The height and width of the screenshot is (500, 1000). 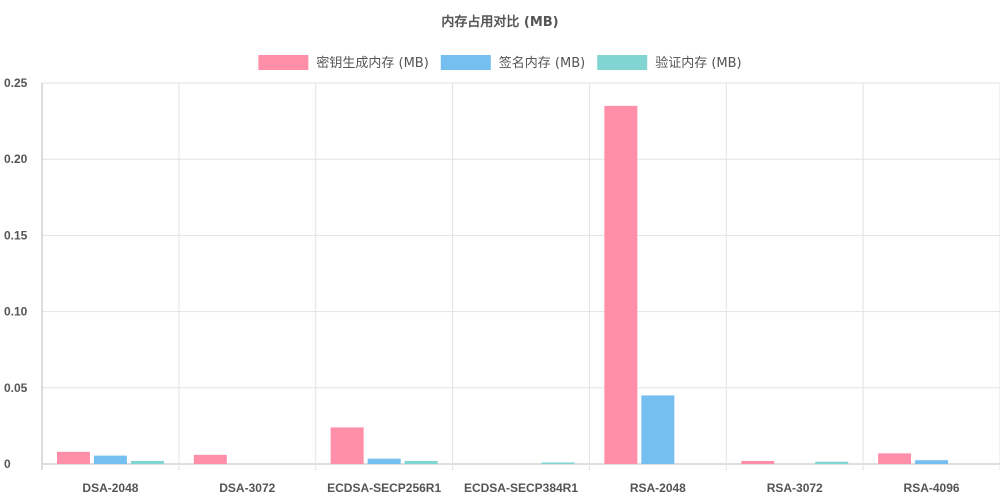 I want to click on chart-title: 内存占用对比 (MB), so click(x=499, y=22).